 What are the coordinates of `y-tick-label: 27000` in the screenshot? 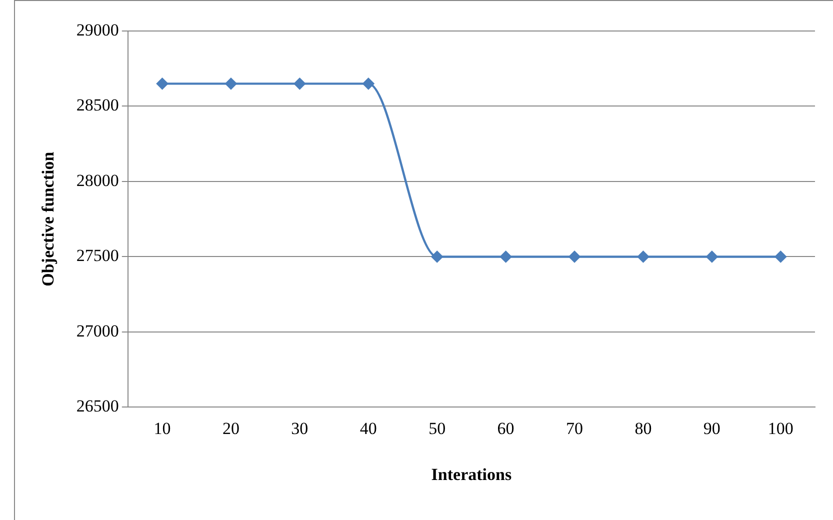 It's located at (97, 330).